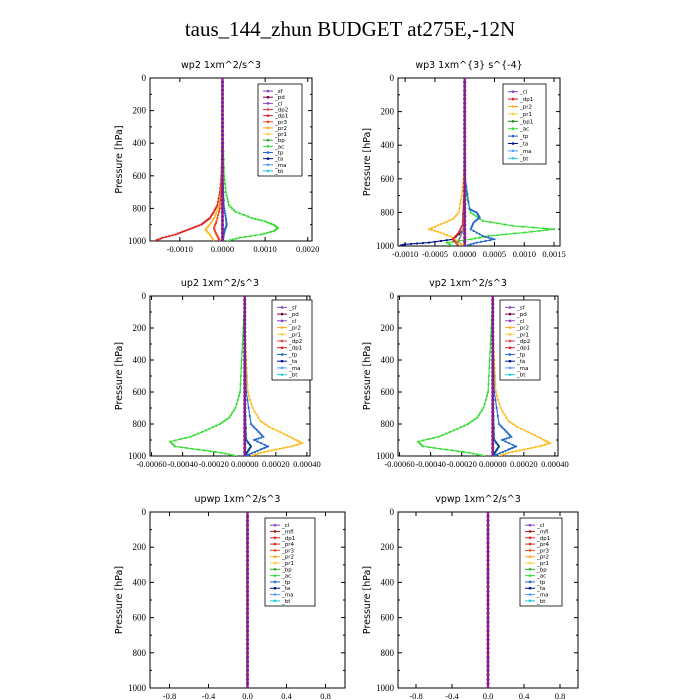  I want to click on panel-title: upwp 1xm^2/s^3, so click(238, 499).